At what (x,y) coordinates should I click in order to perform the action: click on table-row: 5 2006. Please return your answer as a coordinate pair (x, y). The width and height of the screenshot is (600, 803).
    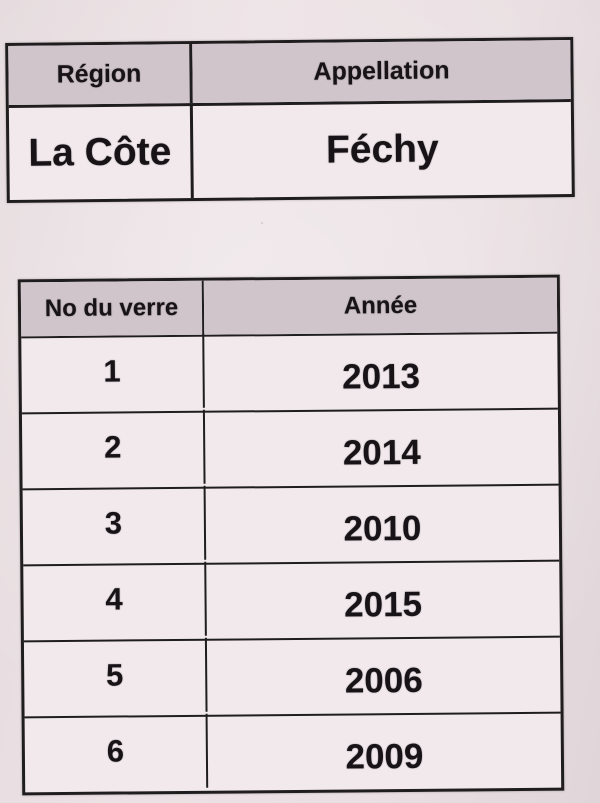
    Looking at the image, I should click on (292, 676).